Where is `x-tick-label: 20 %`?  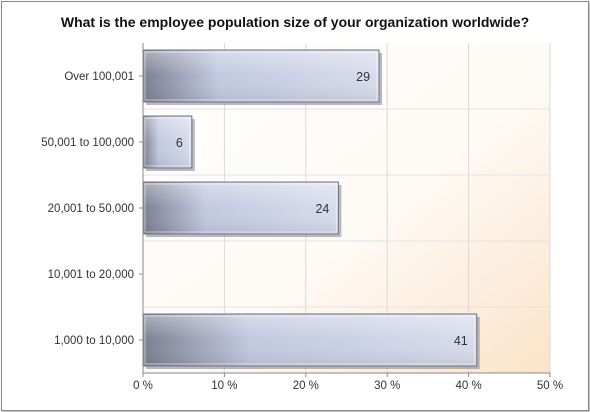 x-tick-label: 20 % is located at coordinates (306, 386).